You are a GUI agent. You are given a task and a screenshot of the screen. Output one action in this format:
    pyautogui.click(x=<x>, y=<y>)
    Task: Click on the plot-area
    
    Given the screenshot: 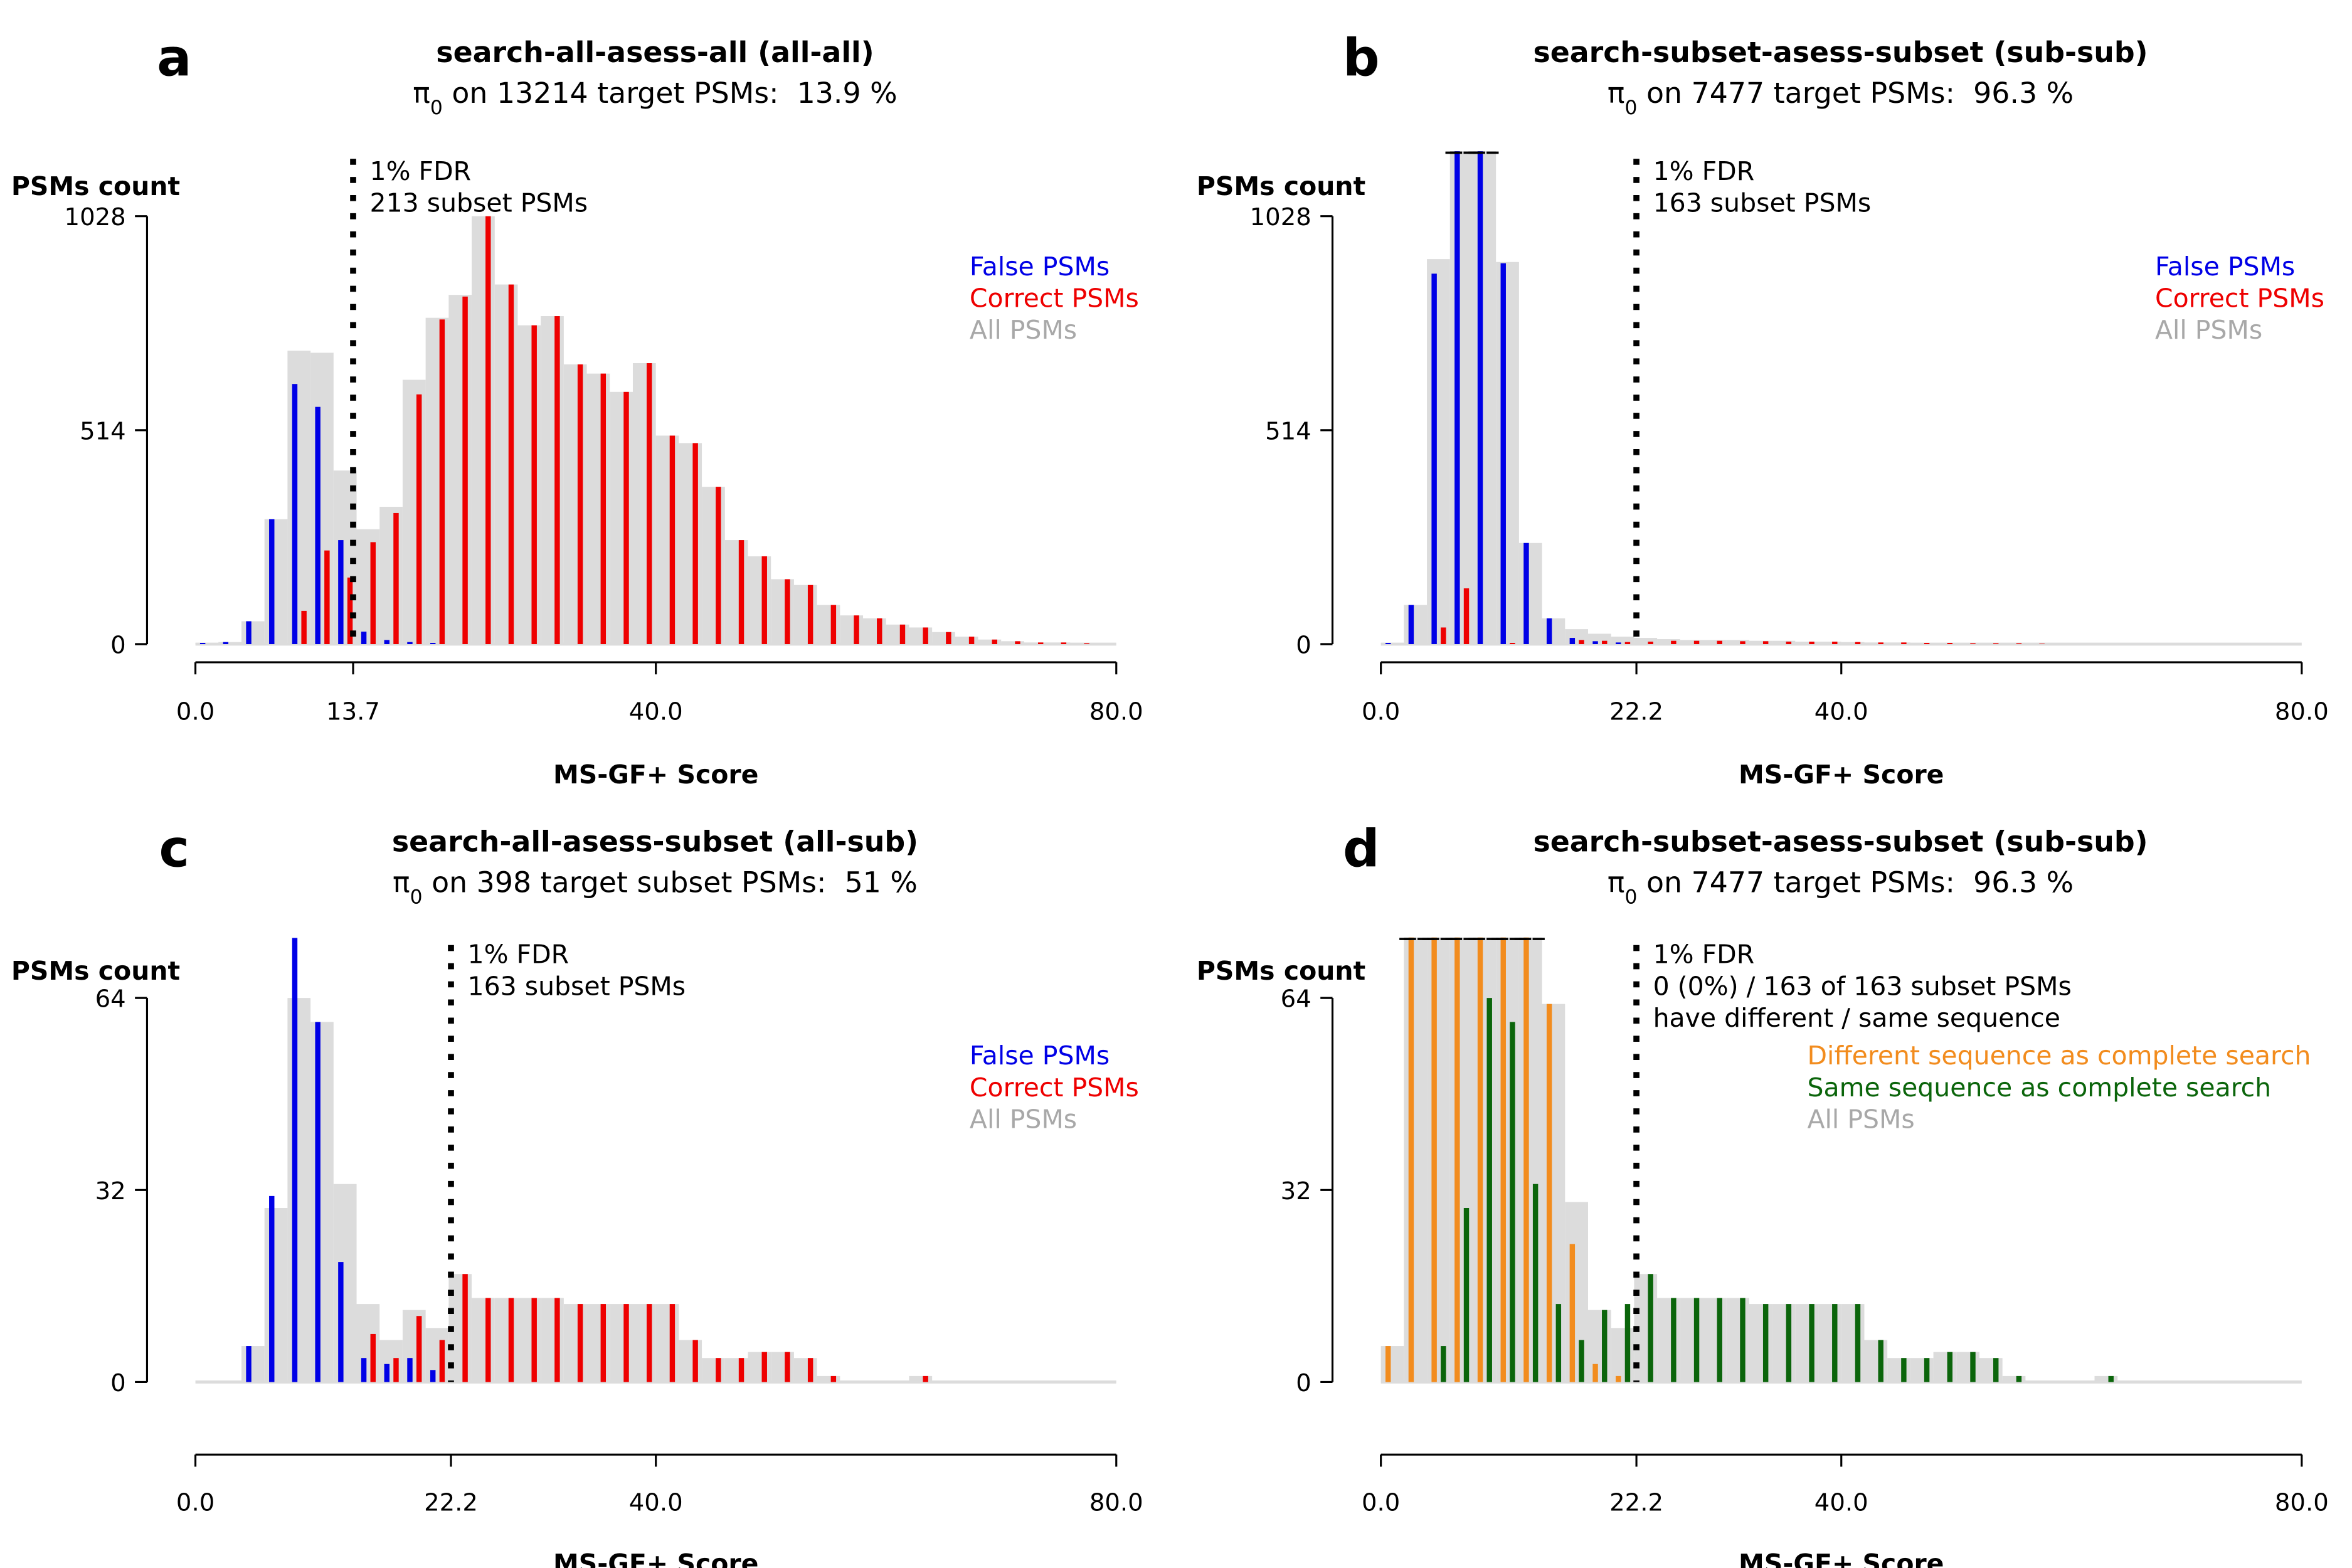 What is the action you would take?
    pyautogui.click(x=1841, y=1160)
    